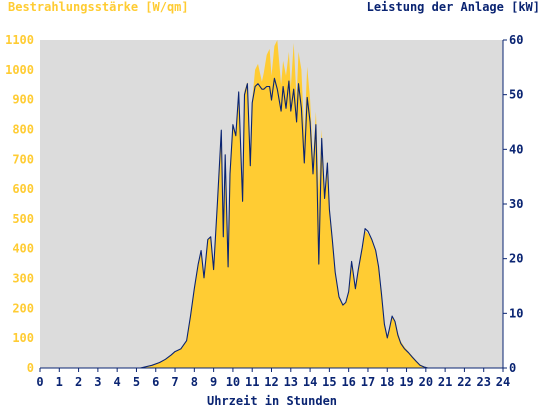  Describe the element at coordinates (291, 382) in the screenshot. I see `x-tick-label: 13` at that location.